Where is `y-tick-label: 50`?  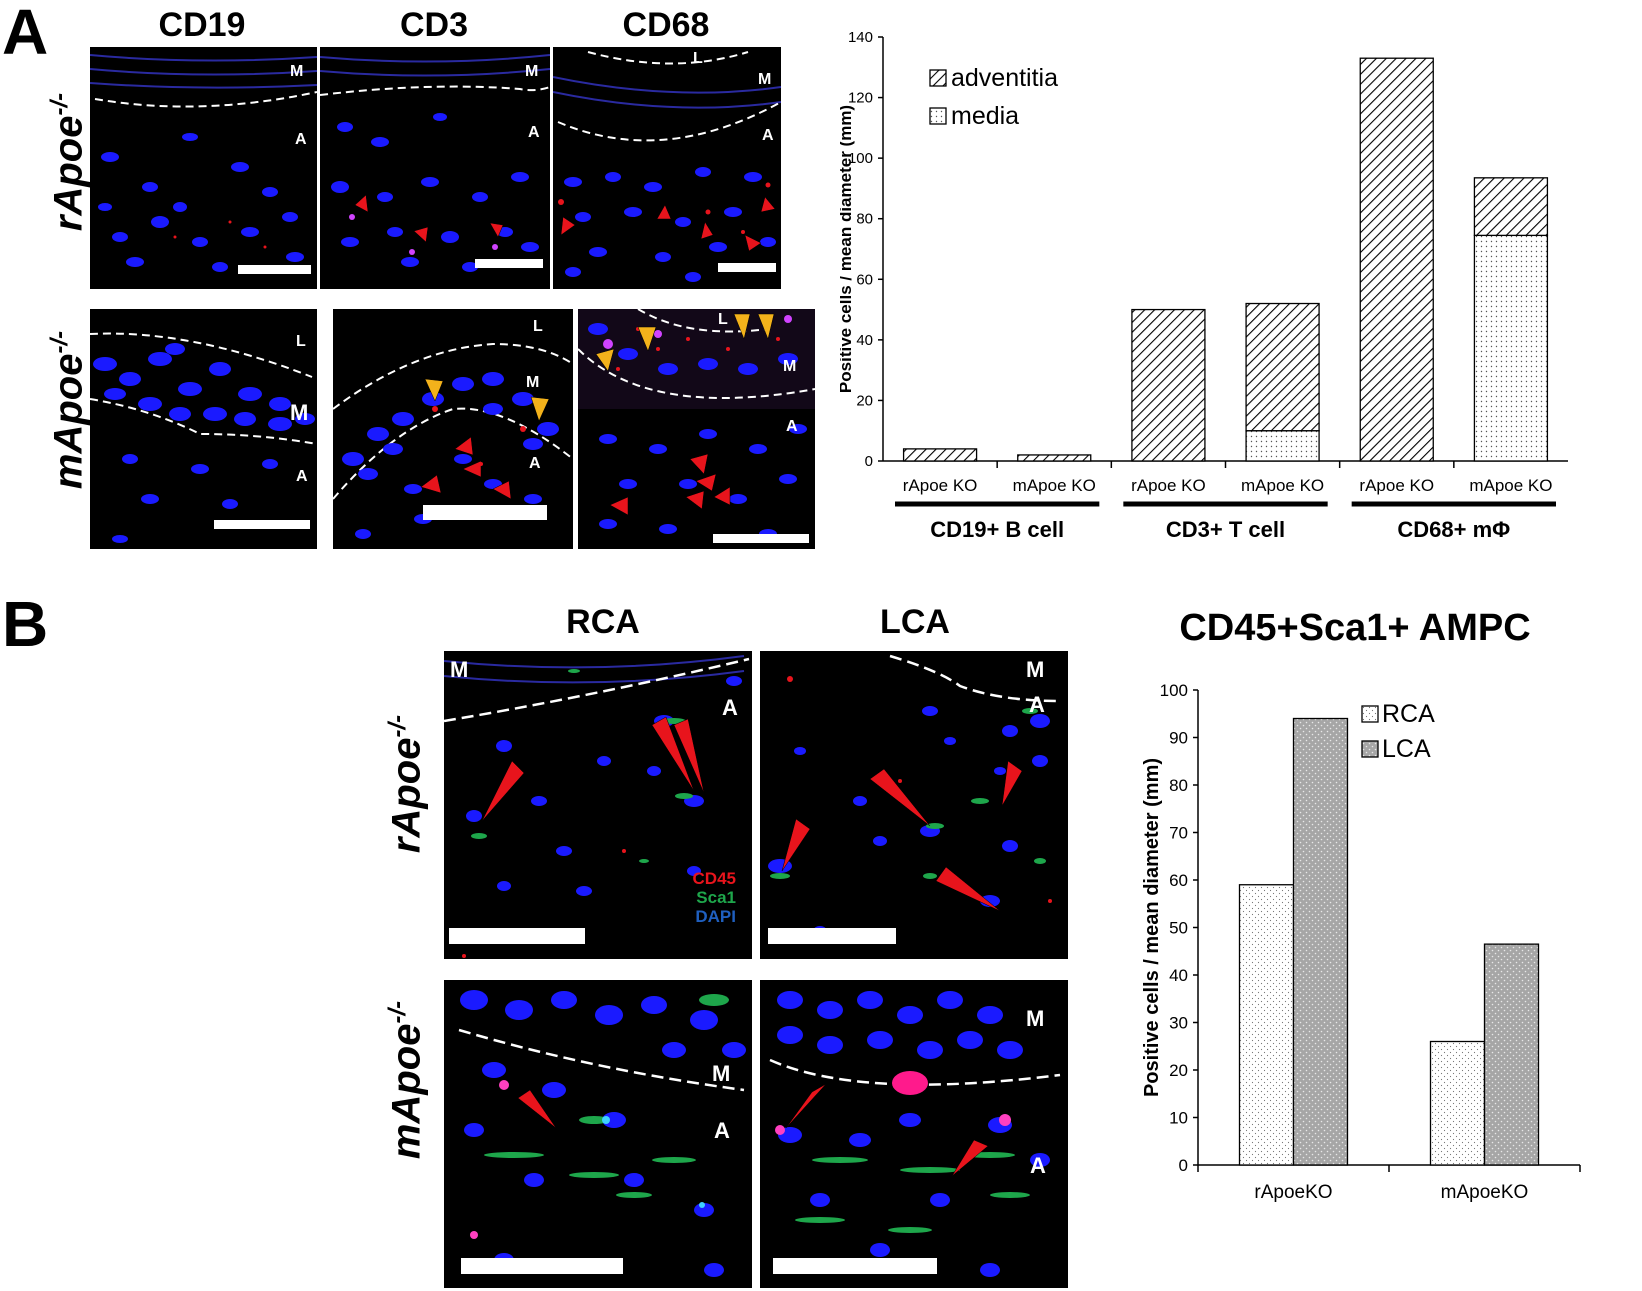
y-tick-label: 50 is located at coordinates (1178, 928).